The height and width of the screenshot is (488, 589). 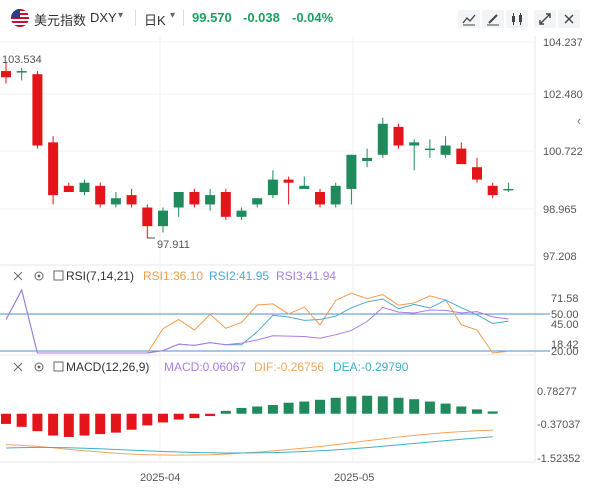 What do you see at coordinates (565, 352) in the screenshot?
I see `rsi-axis-tick: 20.00` at bounding box center [565, 352].